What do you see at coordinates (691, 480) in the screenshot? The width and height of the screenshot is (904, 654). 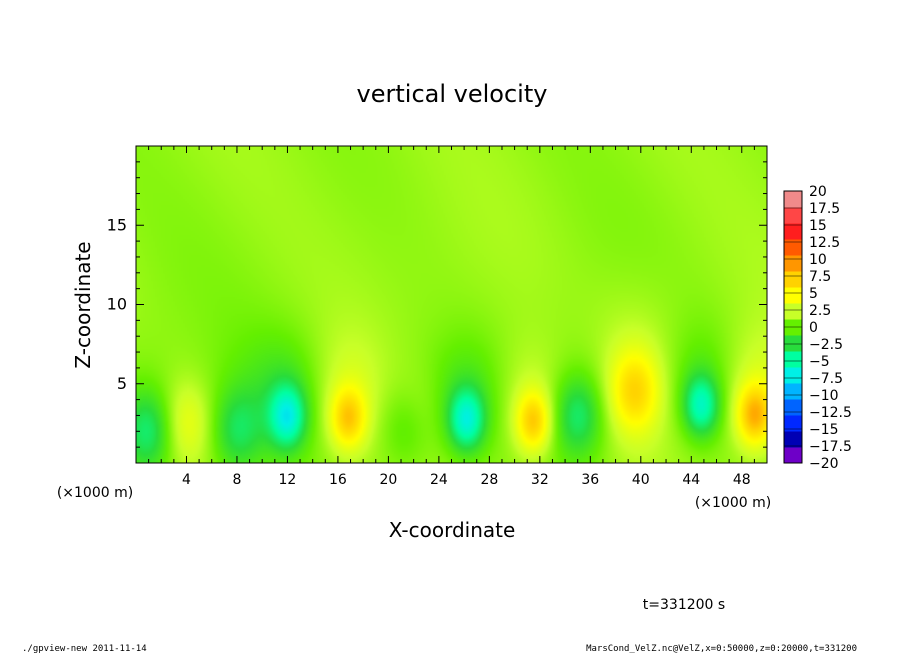 I see `x-tick-label: 44` at bounding box center [691, 480].